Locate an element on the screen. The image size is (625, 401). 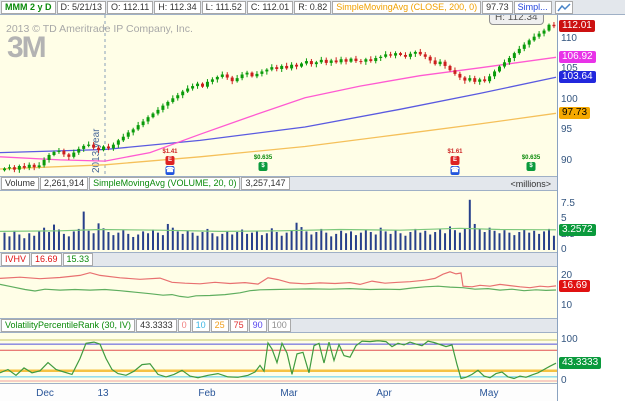
vpr-threshold-100: 100 is located at coordinates (279, 325).